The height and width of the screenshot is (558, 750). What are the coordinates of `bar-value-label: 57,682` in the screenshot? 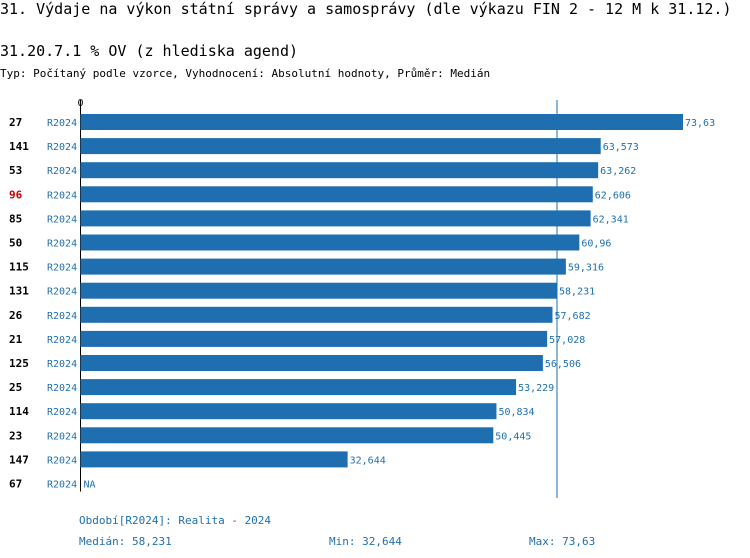 It's located at (573, 316).